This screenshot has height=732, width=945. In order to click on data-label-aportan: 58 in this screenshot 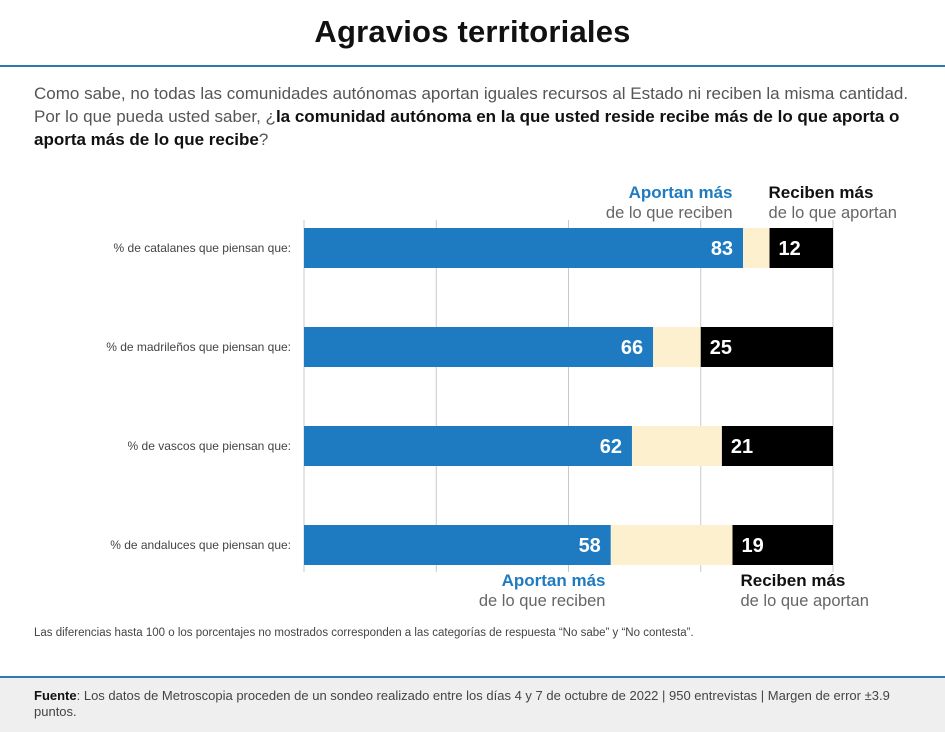, I will do `click(590, 546)`.